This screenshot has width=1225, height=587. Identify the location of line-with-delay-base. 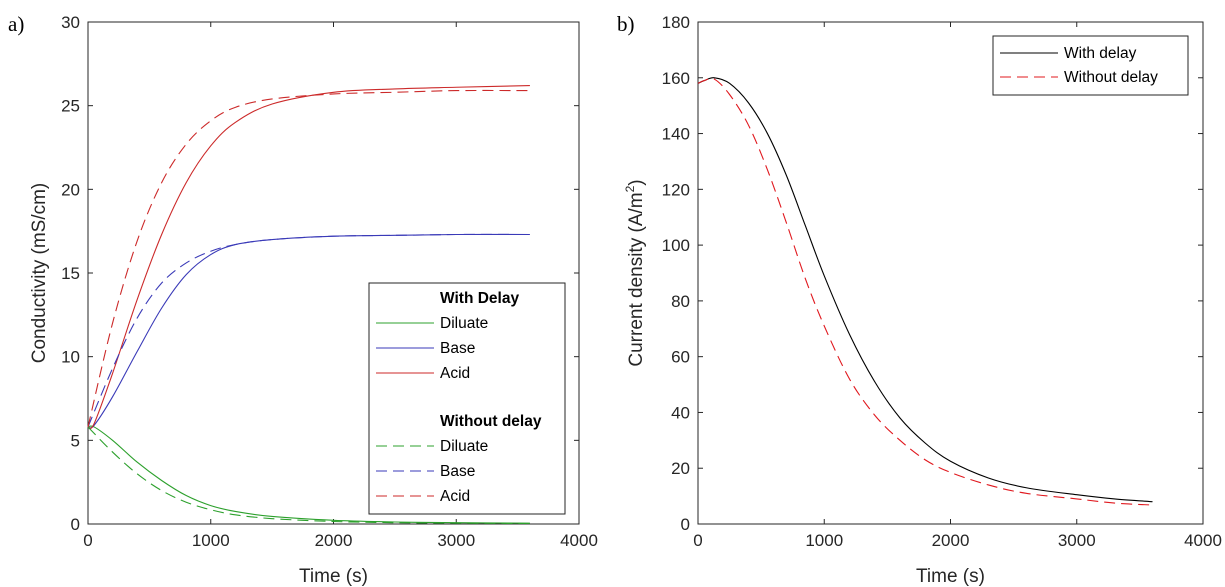
(308, 331).